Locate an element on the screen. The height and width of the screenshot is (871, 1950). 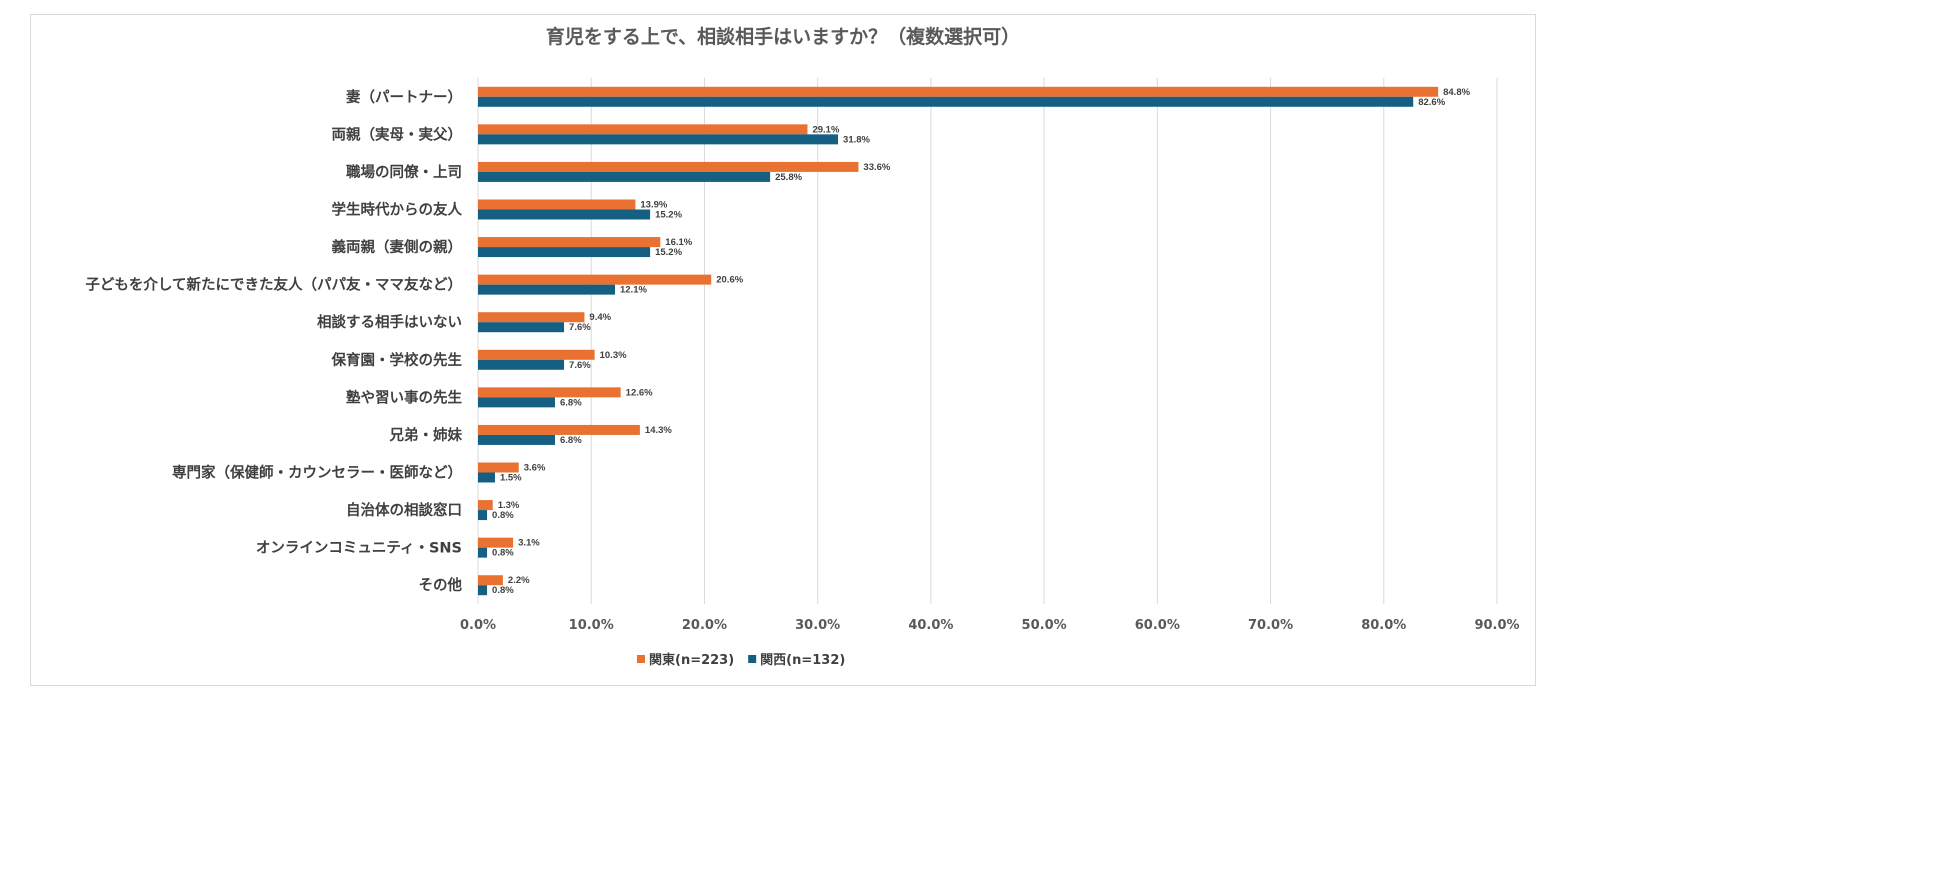
data-label: 25.8% is located at coordinates (788, 177).